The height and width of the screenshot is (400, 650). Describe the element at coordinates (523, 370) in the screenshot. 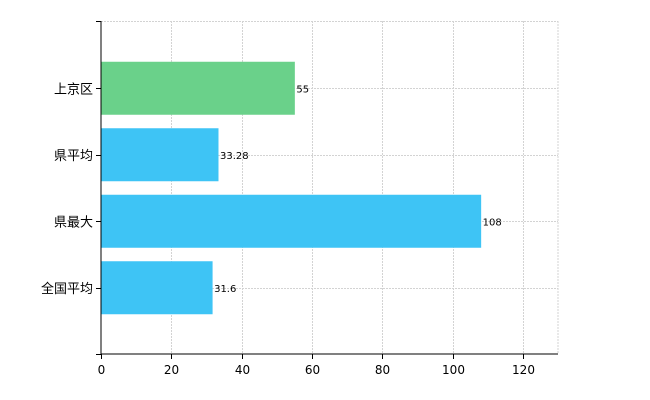

I see `x-tick-label: 120` at that location.